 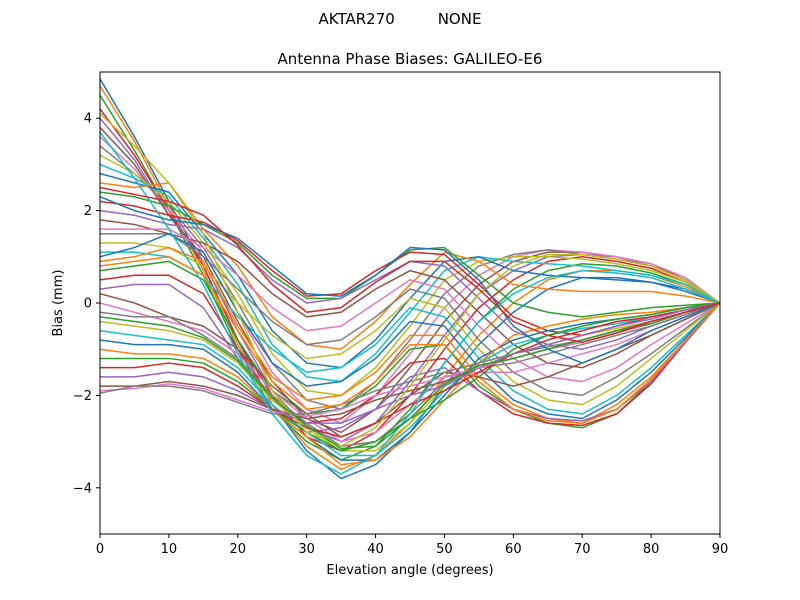 I want to click on y-tick-label: −4, so click(x=82, y=488).